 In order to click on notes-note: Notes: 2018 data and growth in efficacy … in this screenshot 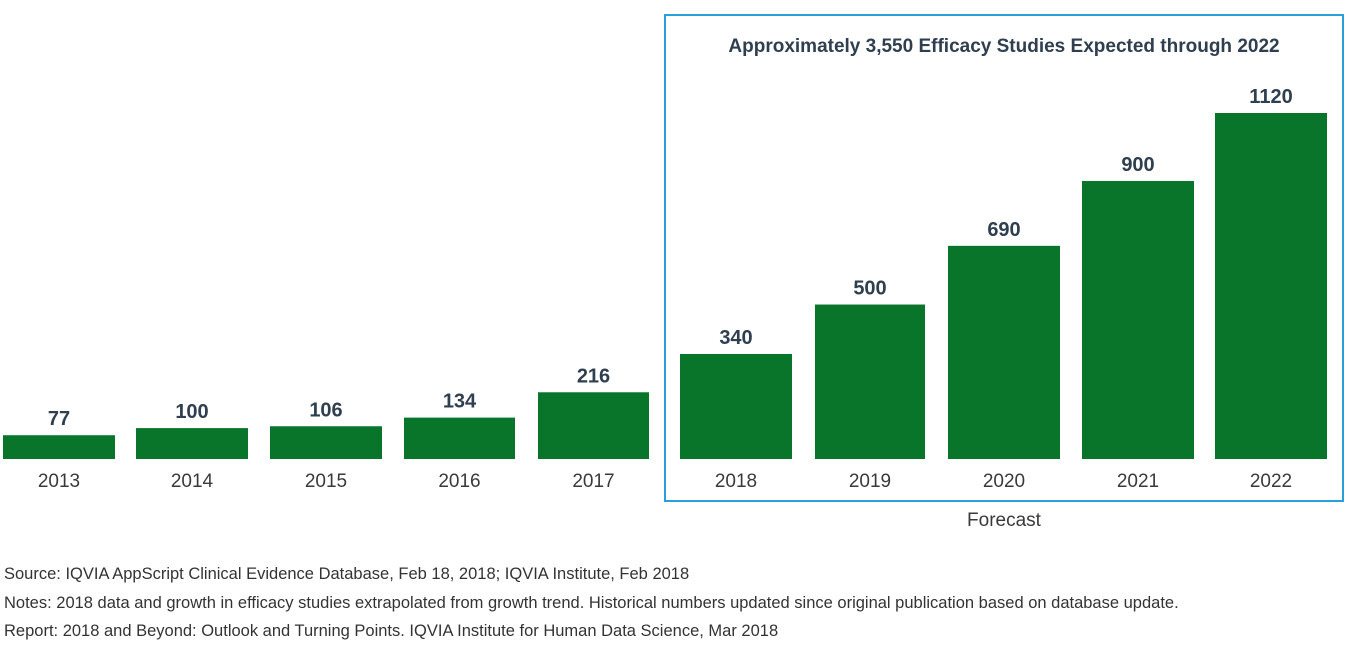, I will do `click(591, 602)`.